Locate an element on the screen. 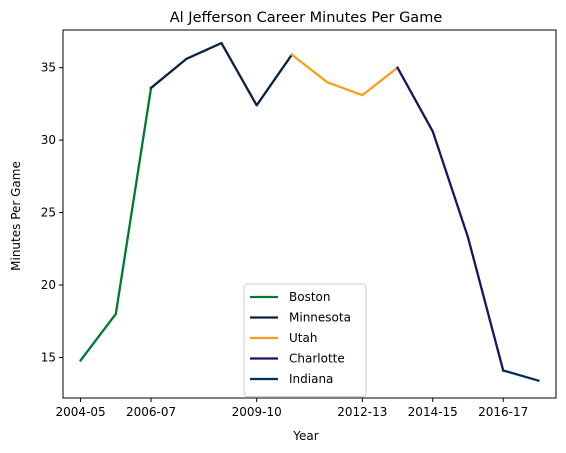  x-tick-label: 2004-05 is located at coordinates (81, 412).